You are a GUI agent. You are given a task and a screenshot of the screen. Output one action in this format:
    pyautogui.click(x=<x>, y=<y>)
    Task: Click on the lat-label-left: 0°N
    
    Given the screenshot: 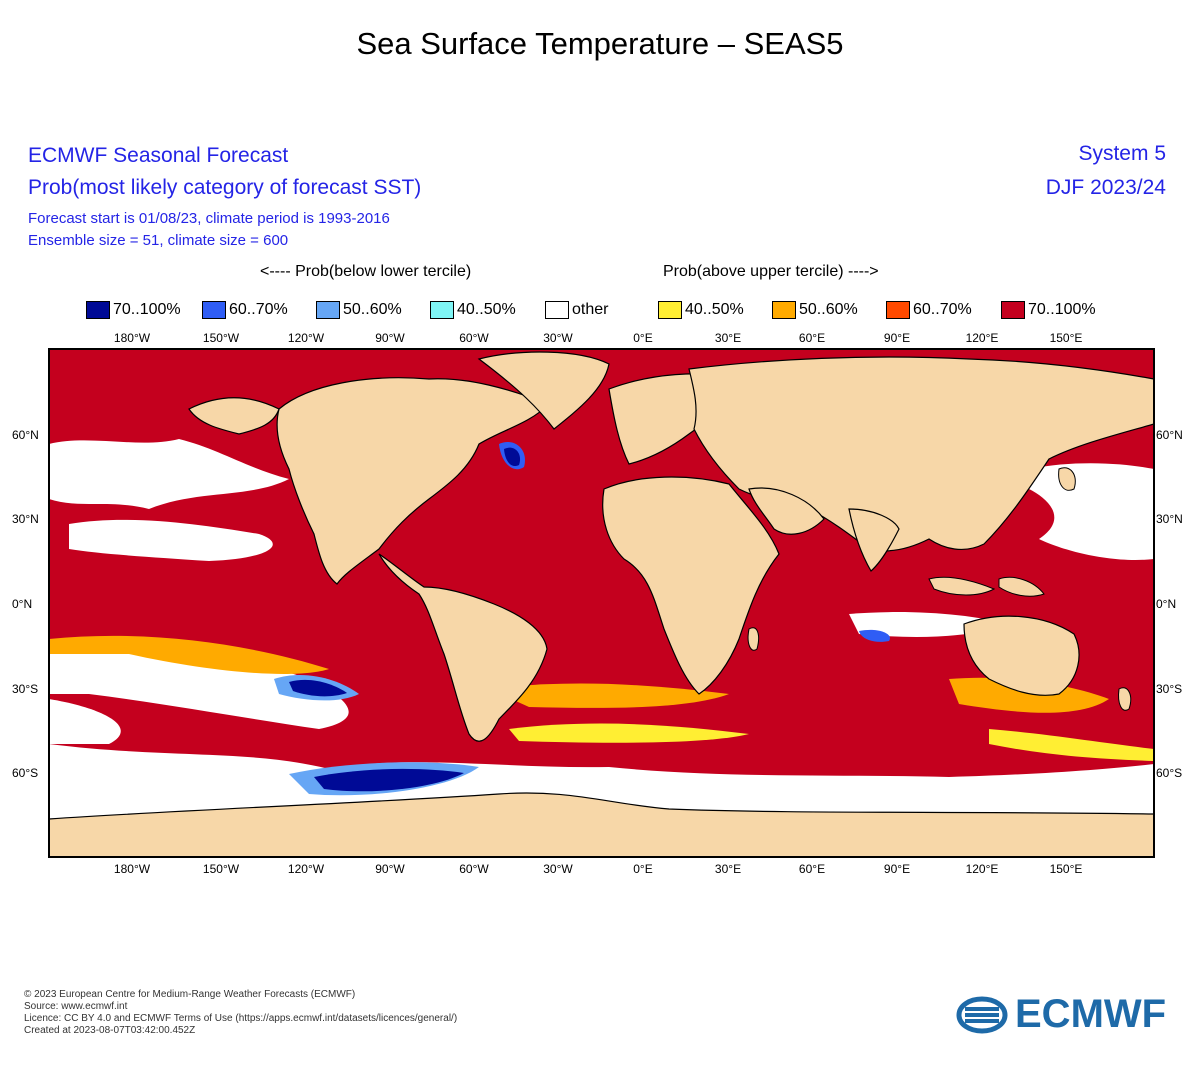 What is the action you would take?
    pyautogui.click(x=22, y=604)
    